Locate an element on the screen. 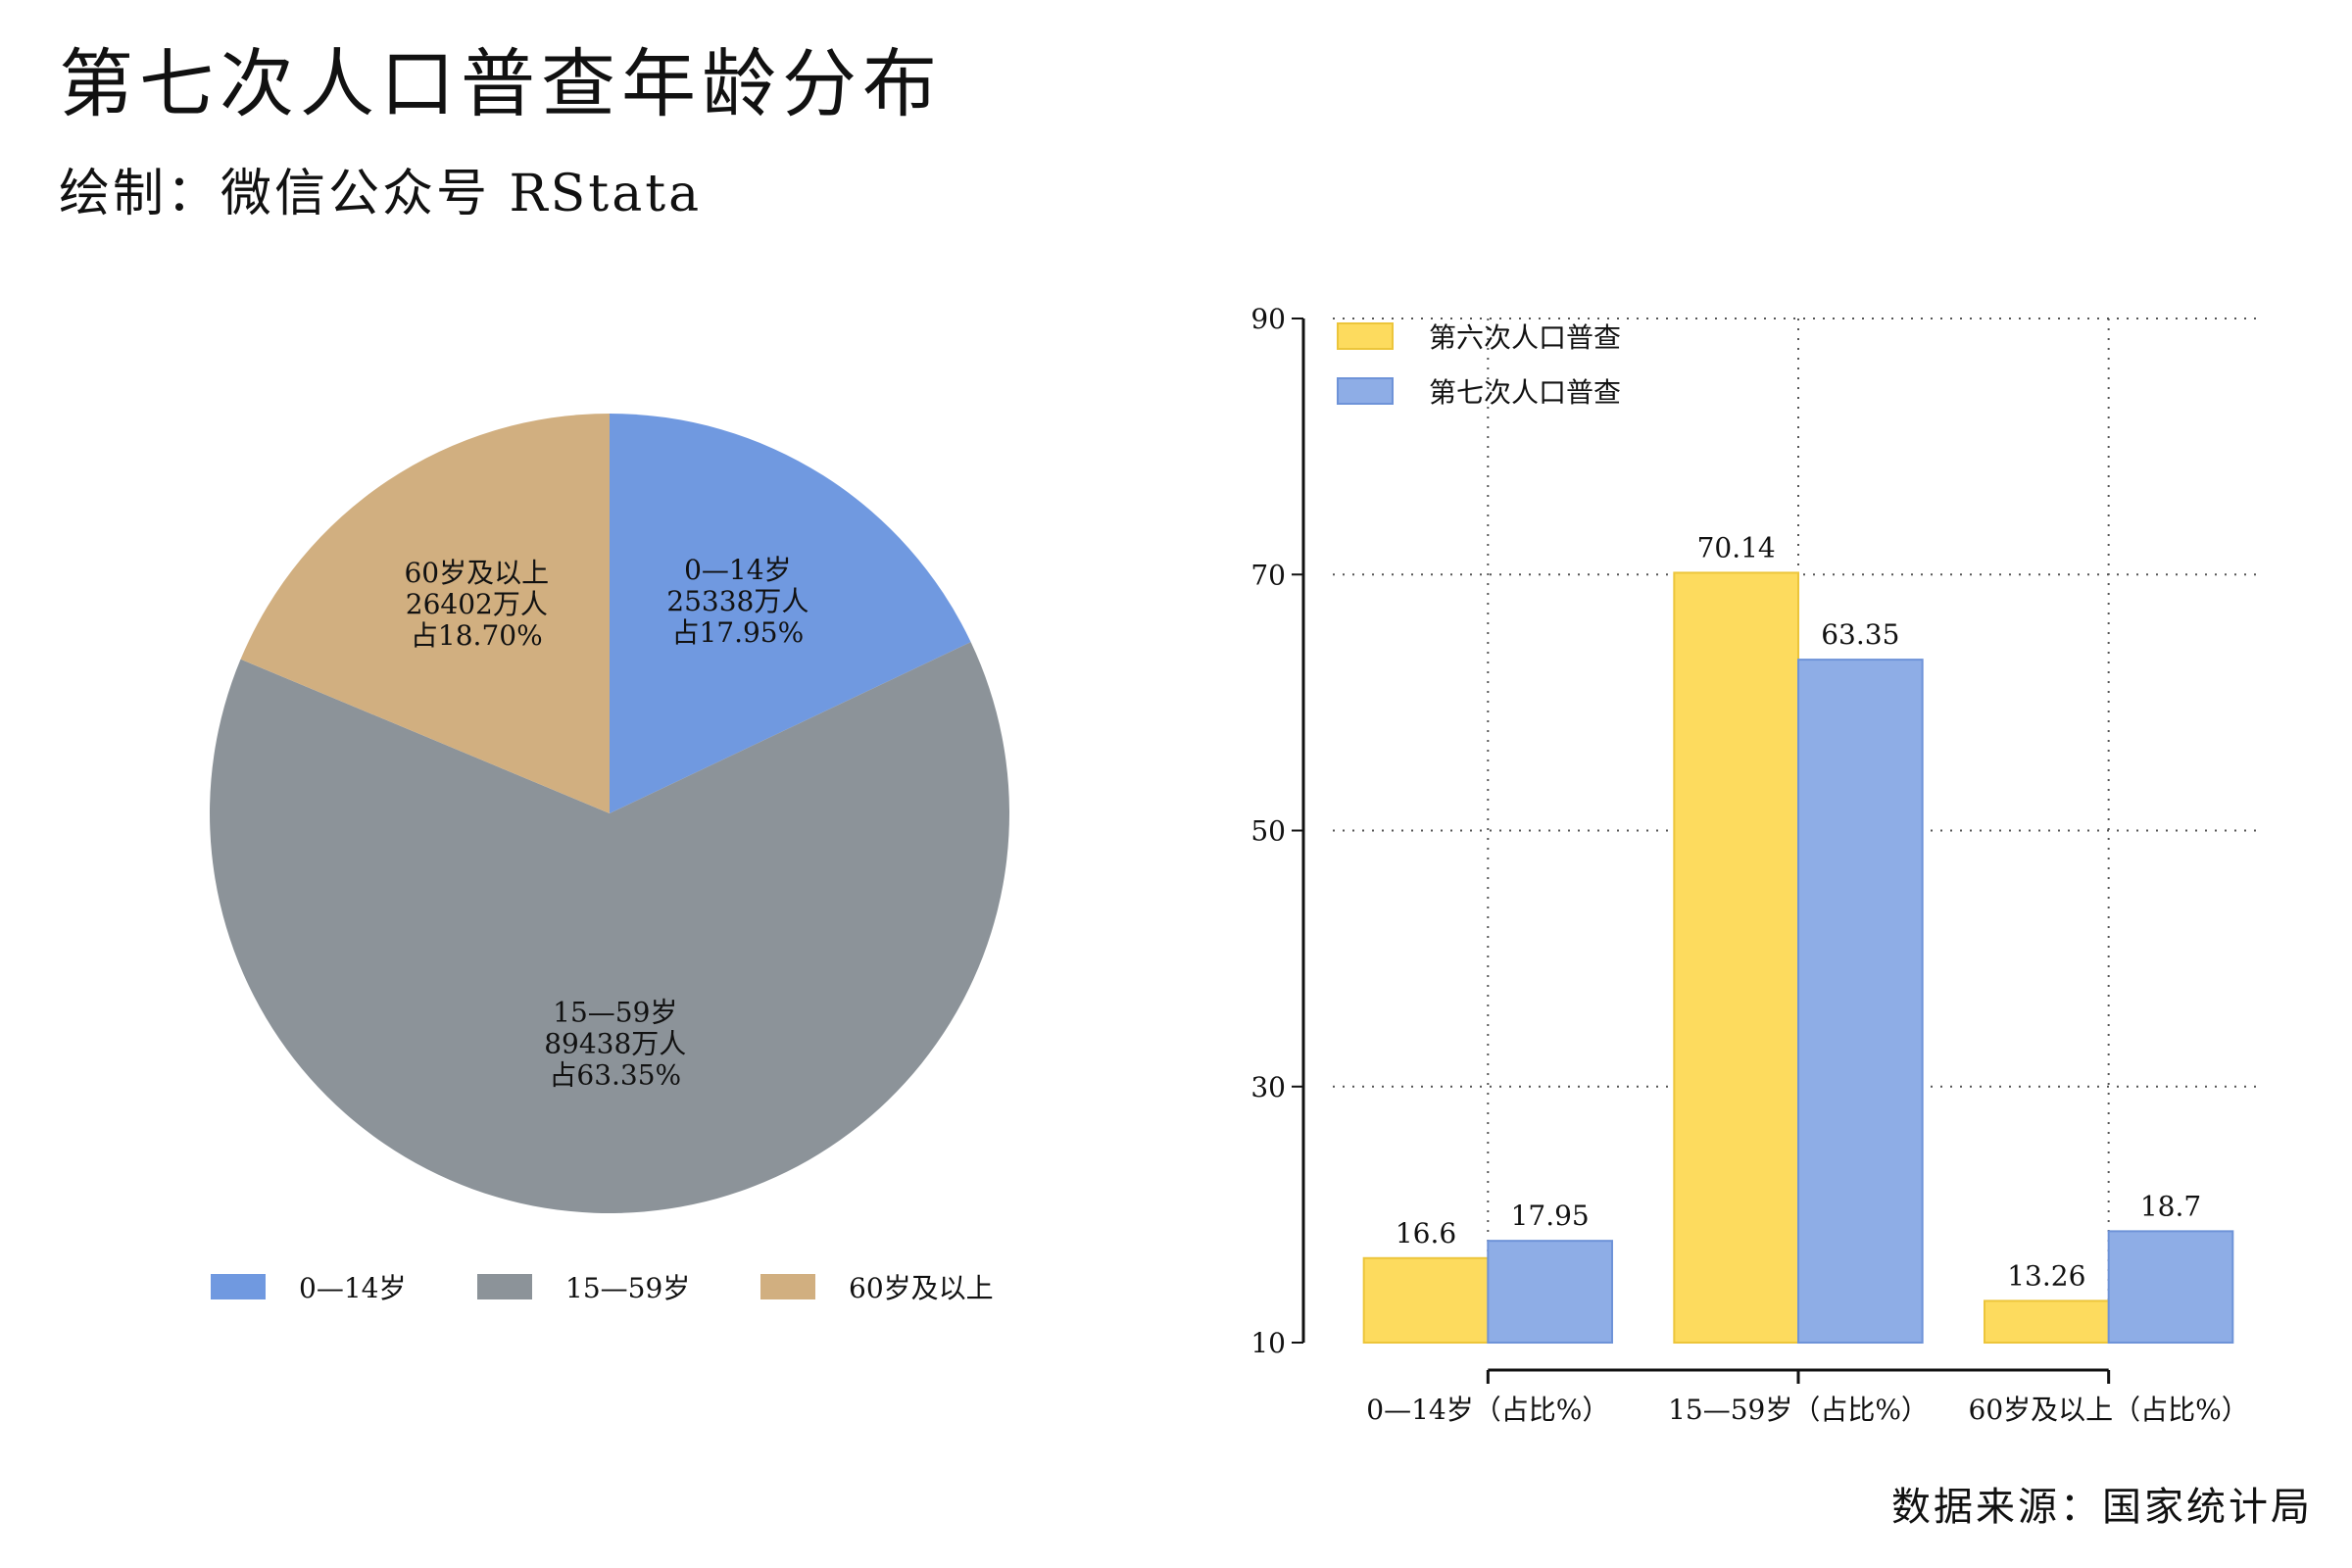 The height and width of the screenshot is (1568, 2352). bar-value-label: 70.14 is located at coordinates (1736, 547).